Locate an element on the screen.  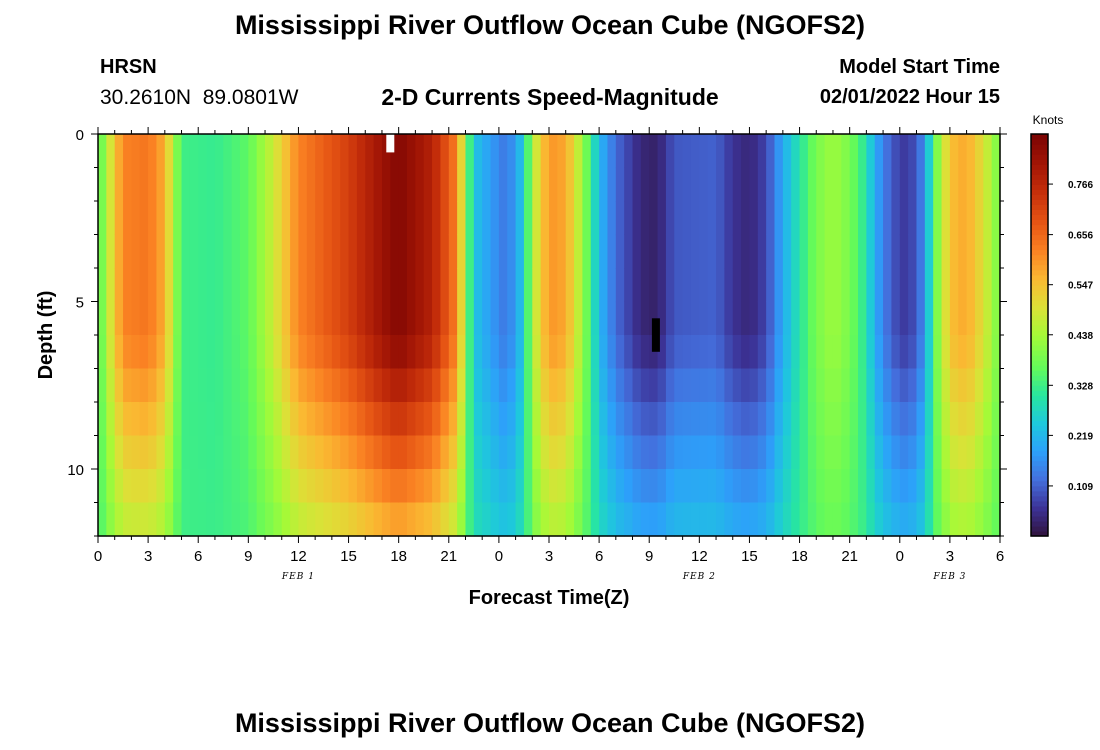
x-tick-label: 3 is located at coordinates (148, 556).